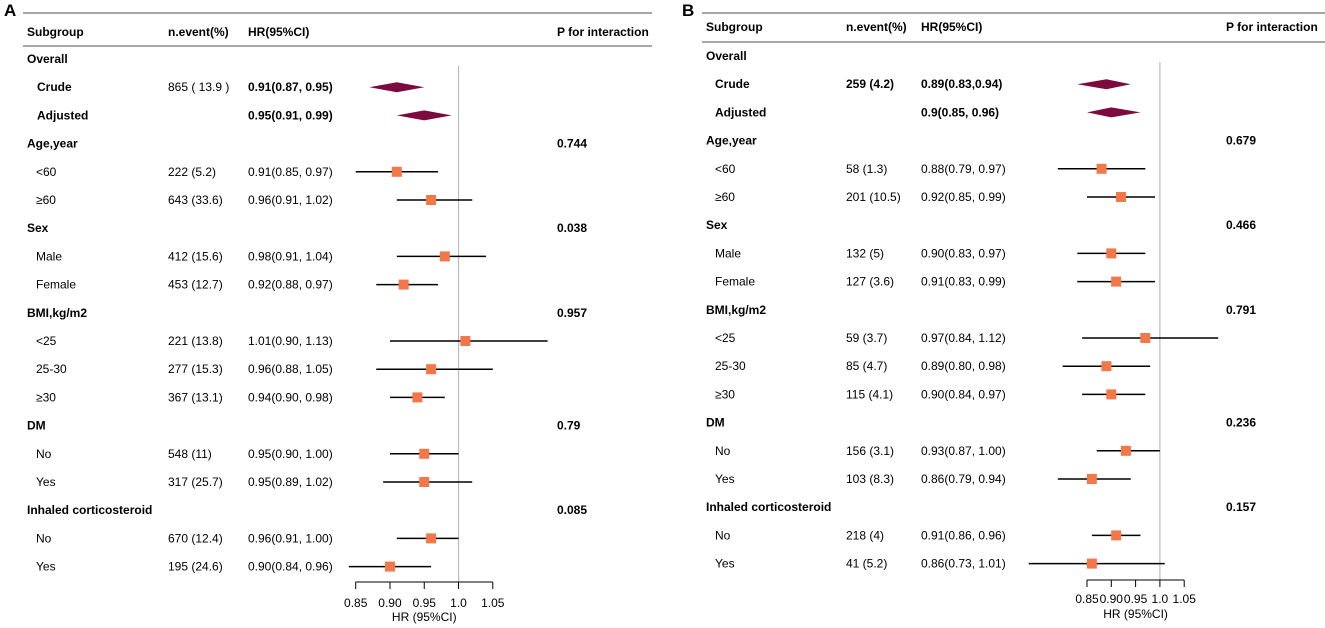  I want to click on panel-a-header-subgroup: Subgroup, so click(55, 32).